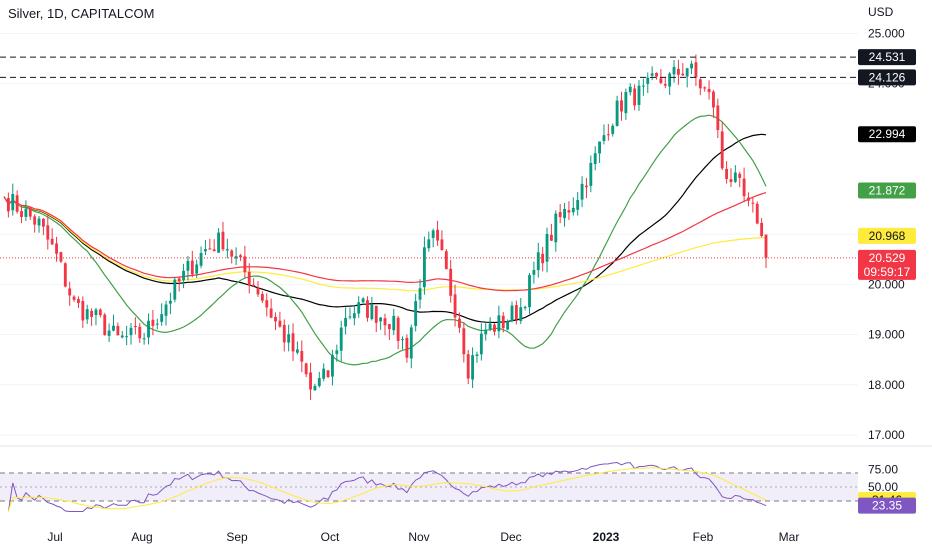 This screenshot has width=932, height=550. I want to click on time-label: Oct, so click(330, 537).